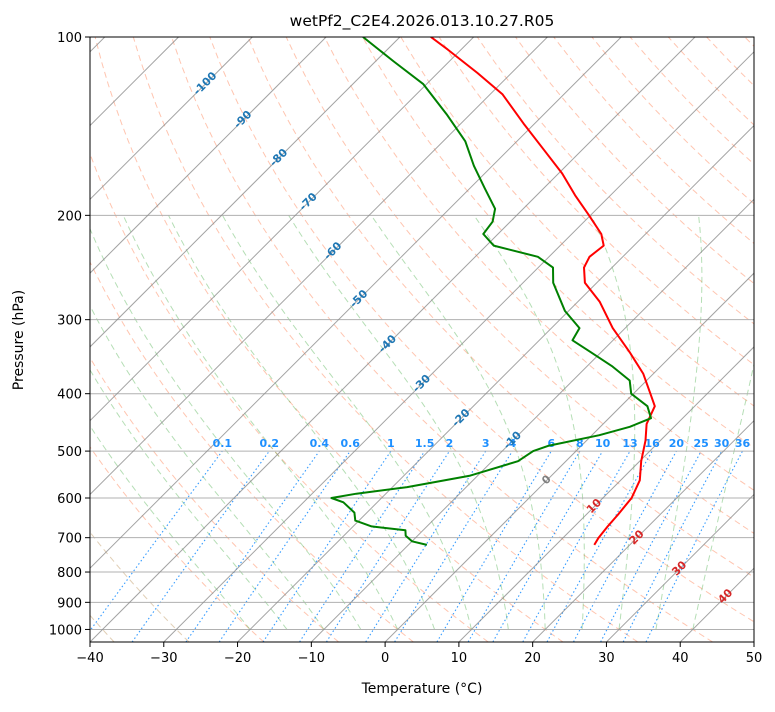 Image resolution: width=775 pixels, height=712 pixels. I want to click on mixing-ratio-label: 3, so click(486, 443).